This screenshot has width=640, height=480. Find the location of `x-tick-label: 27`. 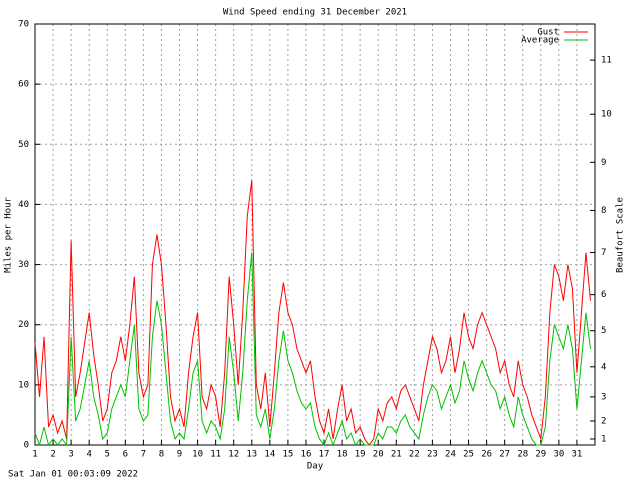

x-tick-label: 27 is located at coordinates (504, 455).